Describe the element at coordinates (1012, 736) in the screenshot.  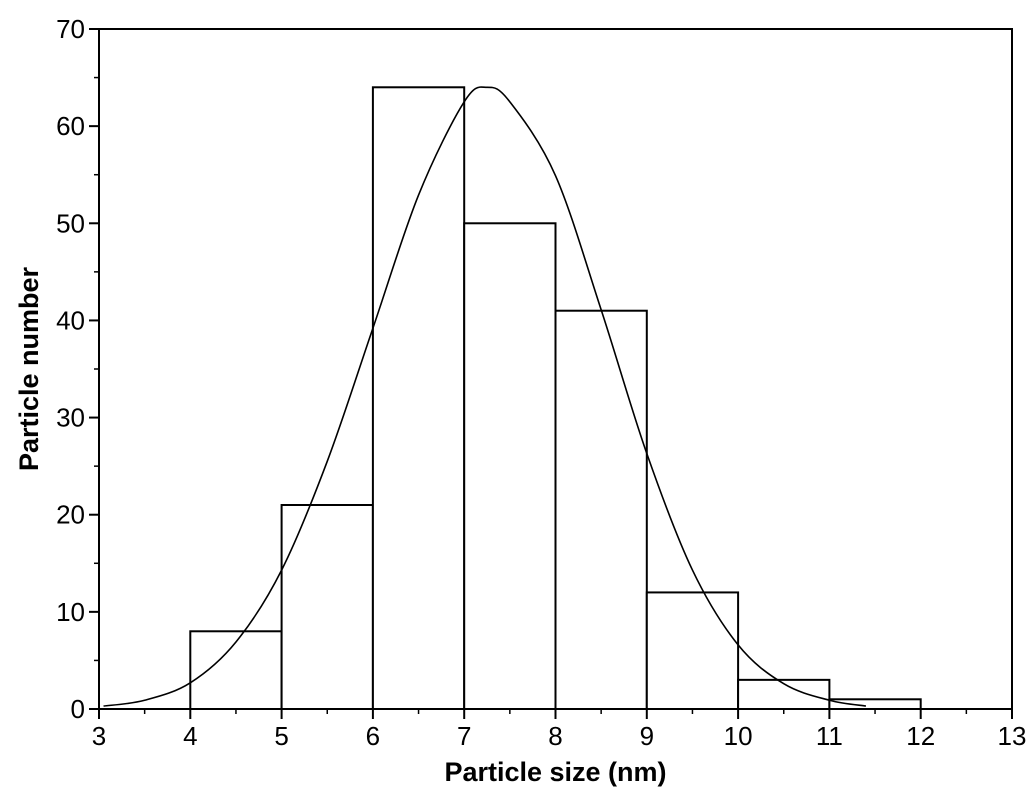
I see `x-tick-label-13: 13` at that location.